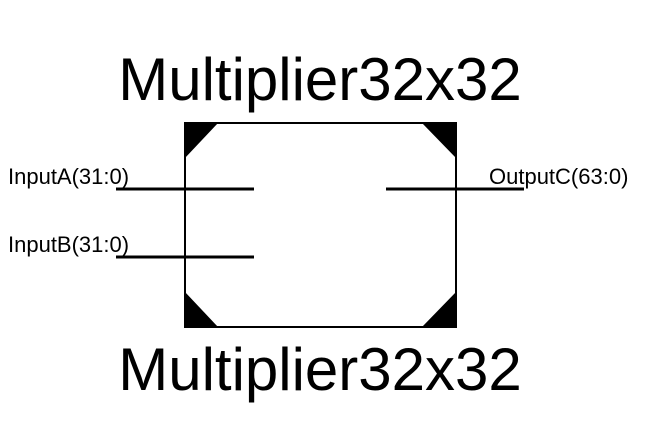 Image resolution: width=658 pixels, height=441 pixels. Describe the element at coordinates (320, 79) in the screenshot. I see `block-title-top: Multiplier32x32` at that location.